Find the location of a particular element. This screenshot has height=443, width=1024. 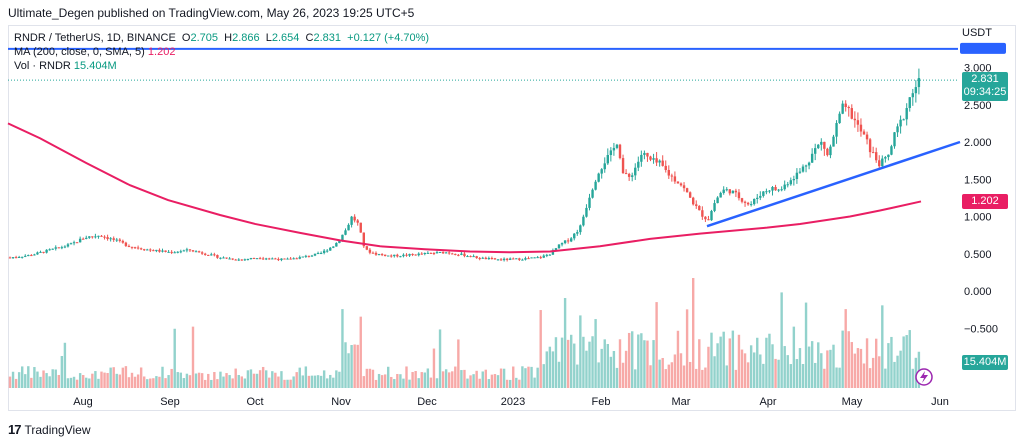

tradingview-logo: 17 TradingView is located at coordinates (49, 429).